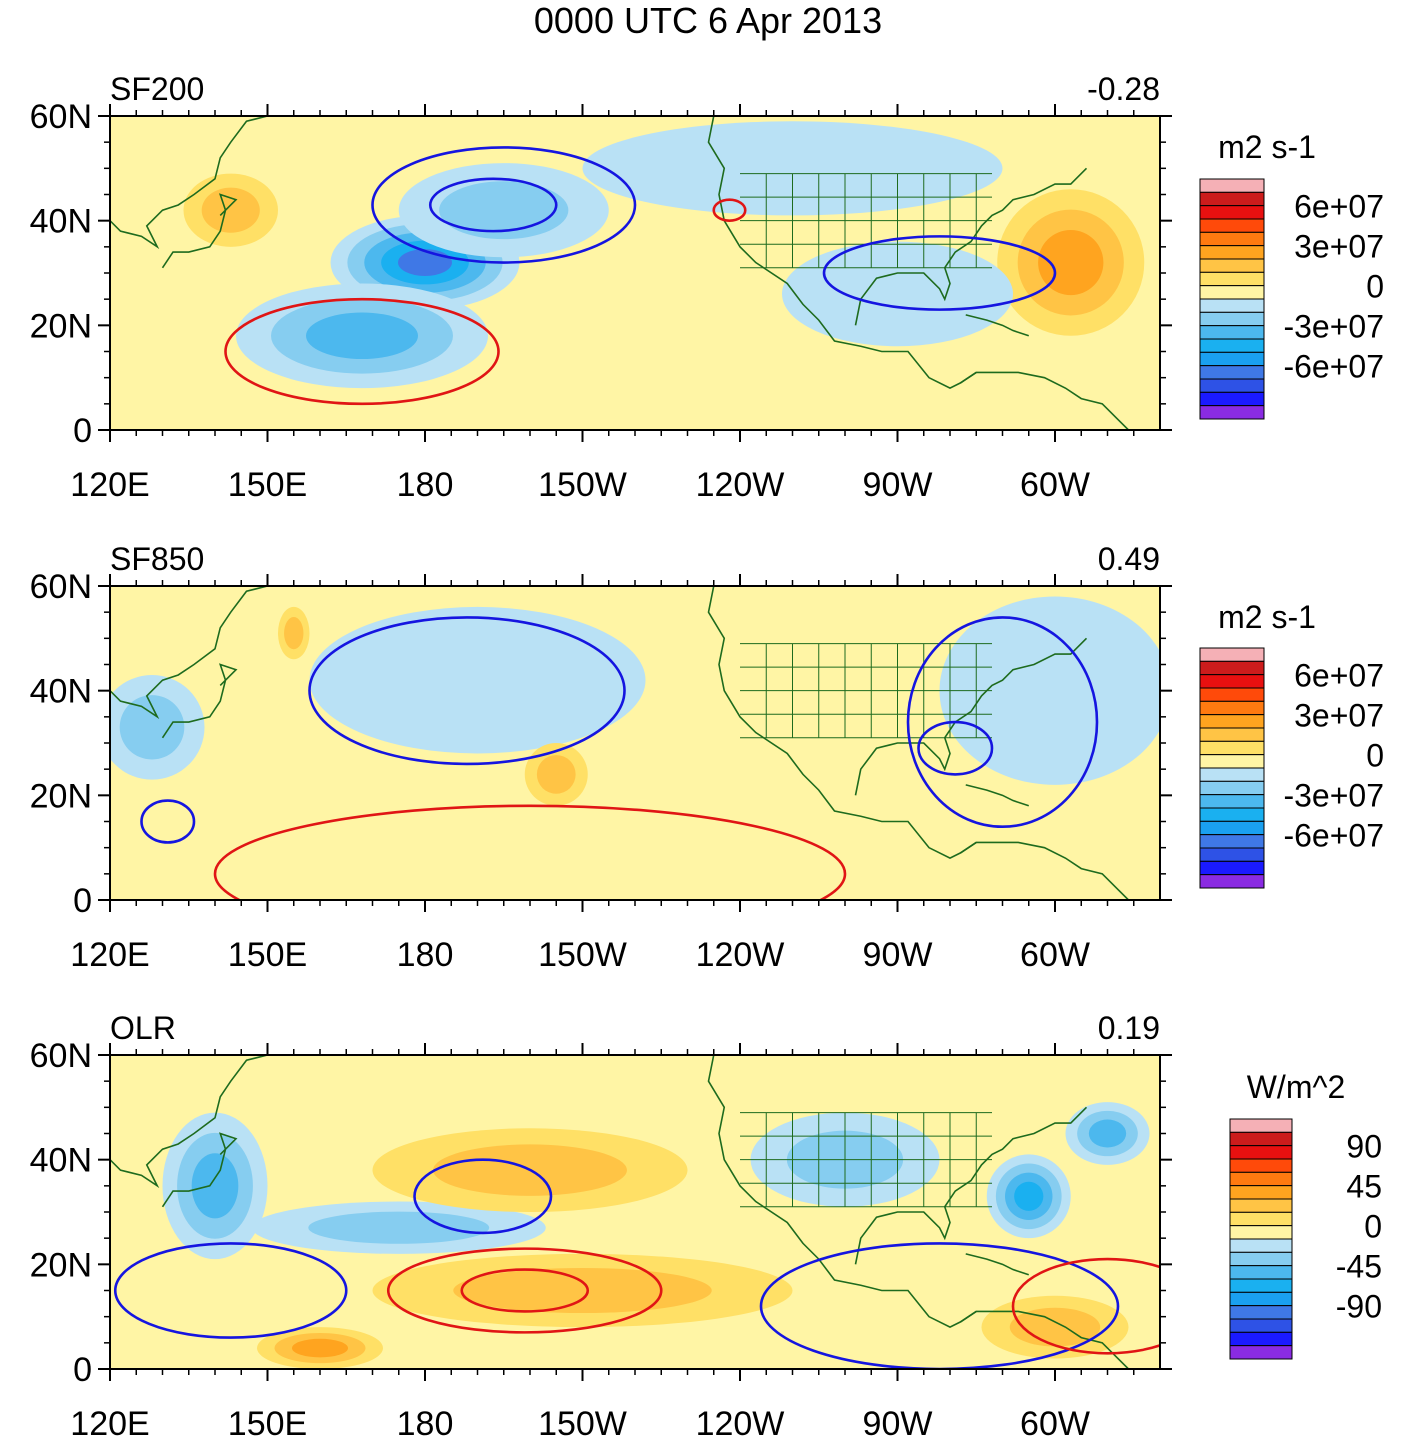 The height and width of the screenshot is (1448, 1406). Describe the element at coordinates (740, 1424) in the screenshot. I see `x-tick-label: 120W` at that location.